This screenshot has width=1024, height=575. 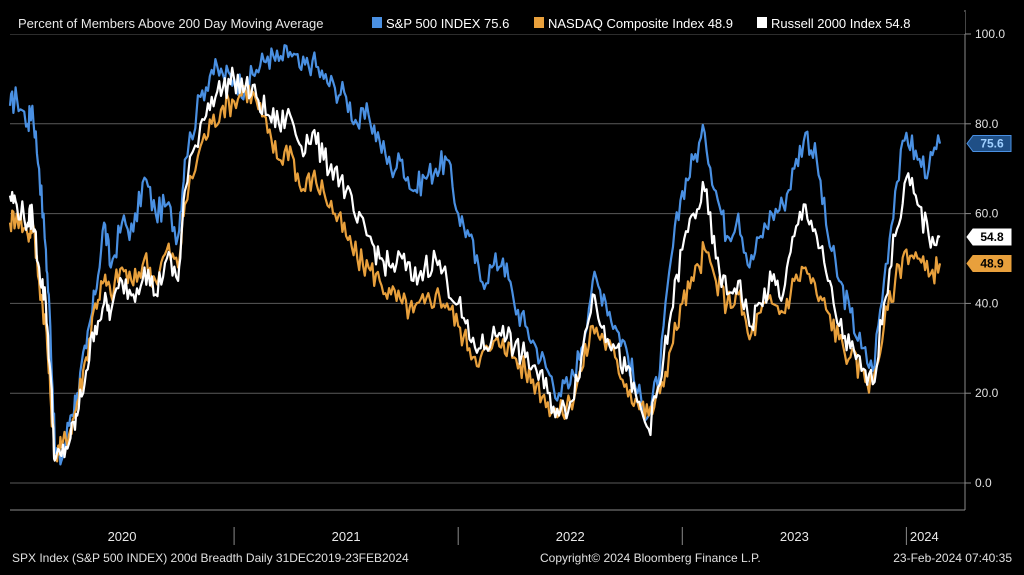 What do you see at coordinates (640, 23) in the screenshot?
I see `legend-label-nasdaq: NASDAQ Composite Index 48.9` at bounding box center [640, 23].